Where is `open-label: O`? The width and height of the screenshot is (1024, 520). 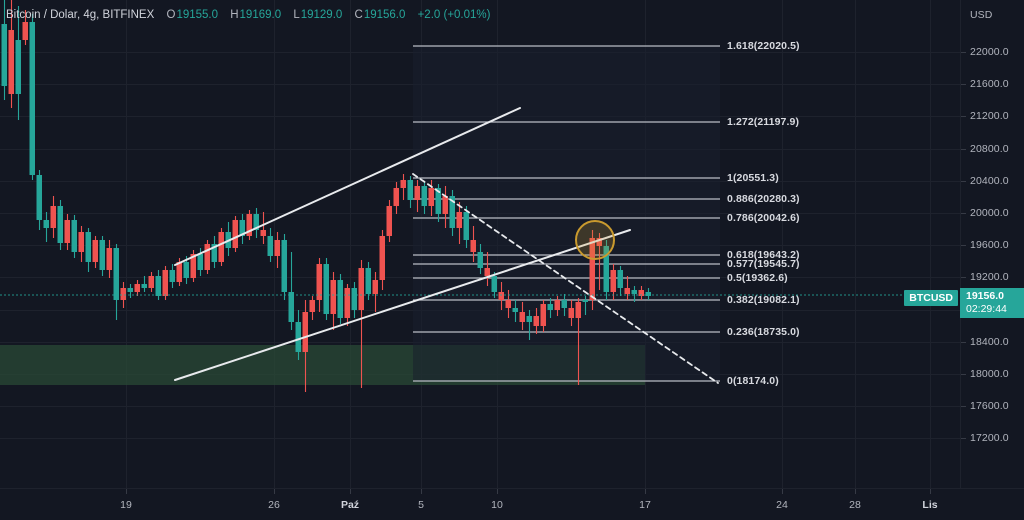 open-label: O is located at coordinates (171, 15).